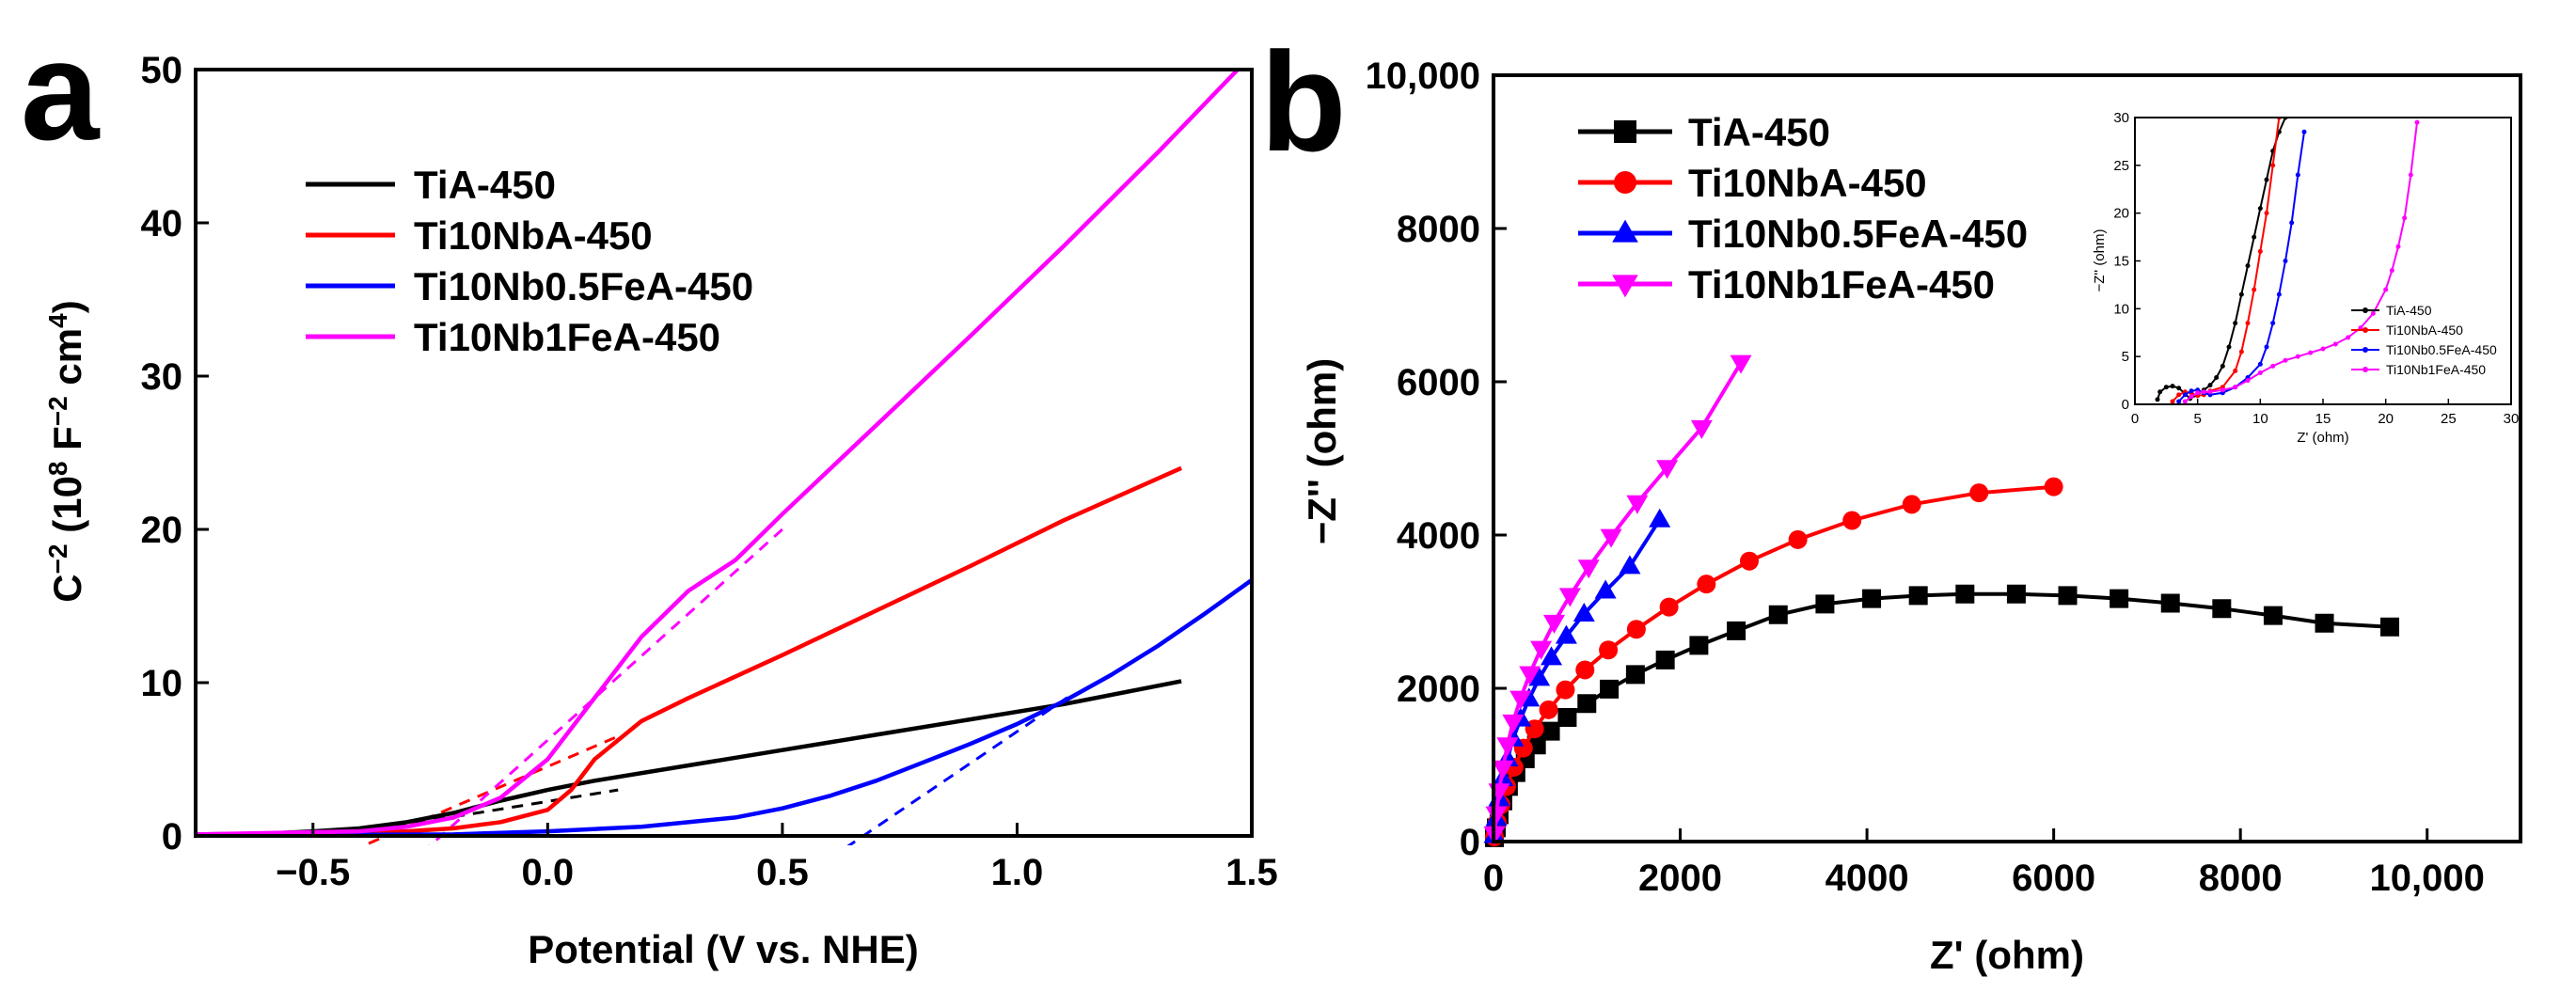  Describe the element at coordinates (1759, 132) in the screenshot. I see `legend-label-tia-450: TiA-450` at that location.